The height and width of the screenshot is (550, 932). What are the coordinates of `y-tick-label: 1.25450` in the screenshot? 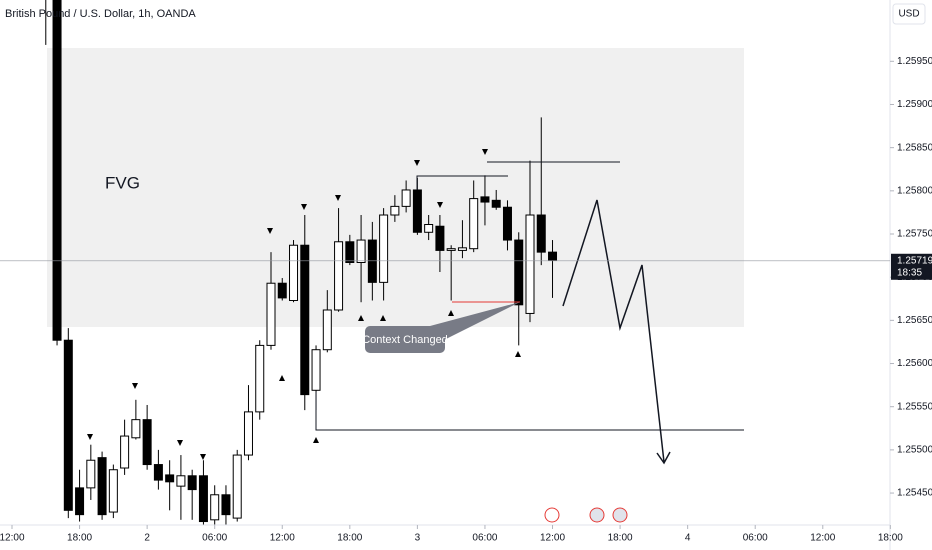 It's located at (914, 493).